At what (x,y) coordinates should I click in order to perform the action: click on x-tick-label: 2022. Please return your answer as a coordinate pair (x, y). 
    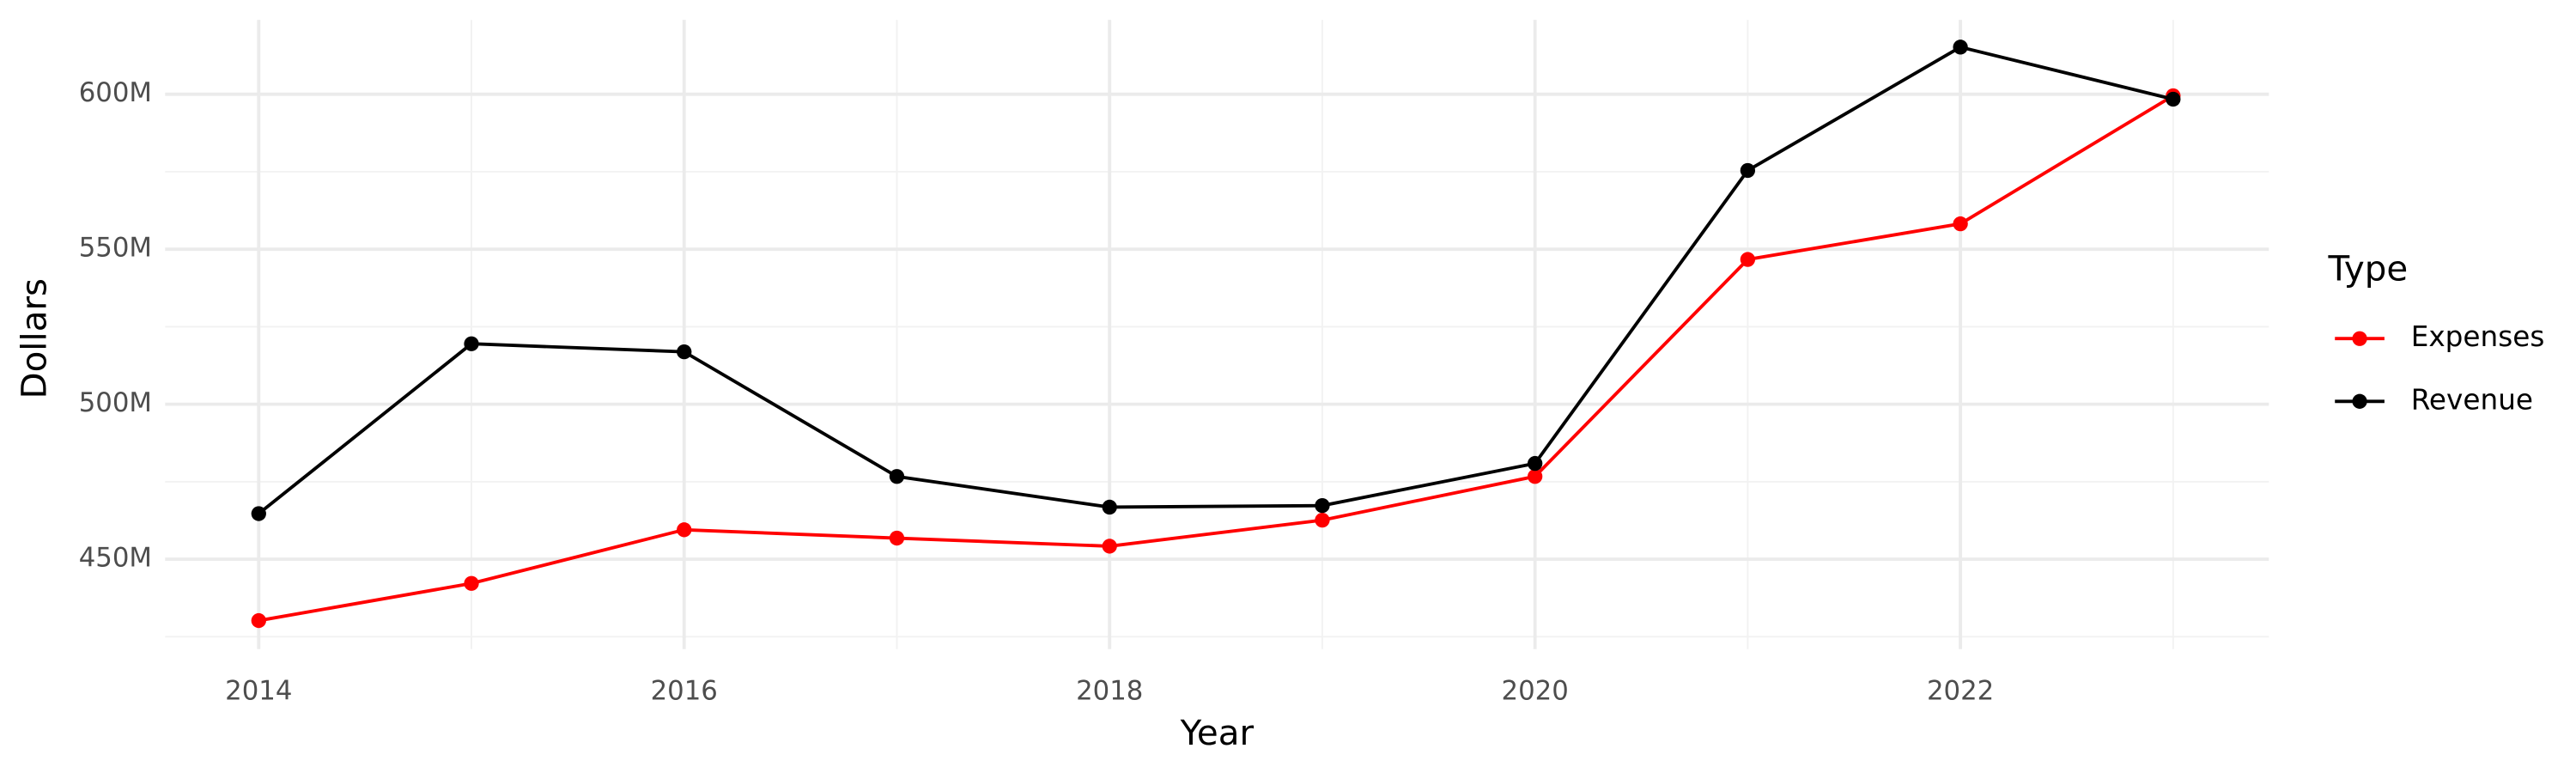
    Looking at the image, I should click on (1960, 690).